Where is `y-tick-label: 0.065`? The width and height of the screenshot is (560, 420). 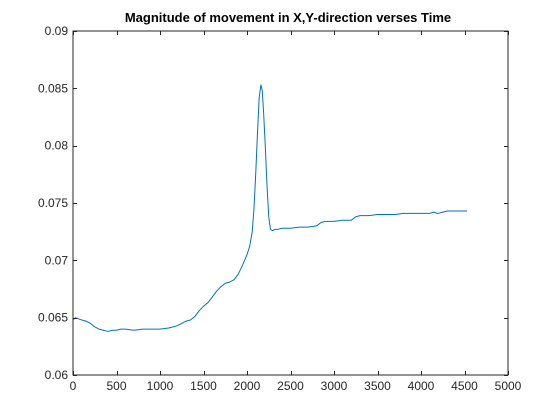 y-tick-label: 0.065 is located at coordinates (53, 318).